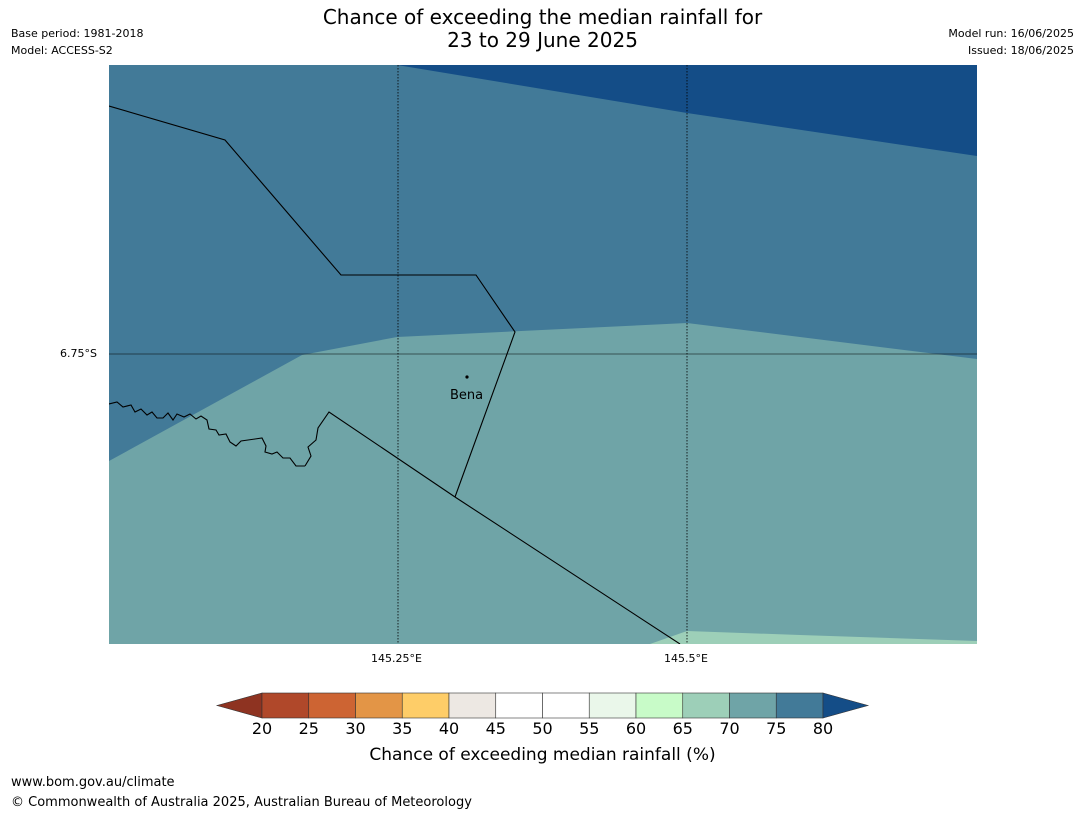 Image resolution: width=1085 pixels, height=816 pixels. What do you see at coordinates (77, 33) in the screenshot?
I see `base-period-text: Base period: 1981-2018` at bounding box center [77, 33].